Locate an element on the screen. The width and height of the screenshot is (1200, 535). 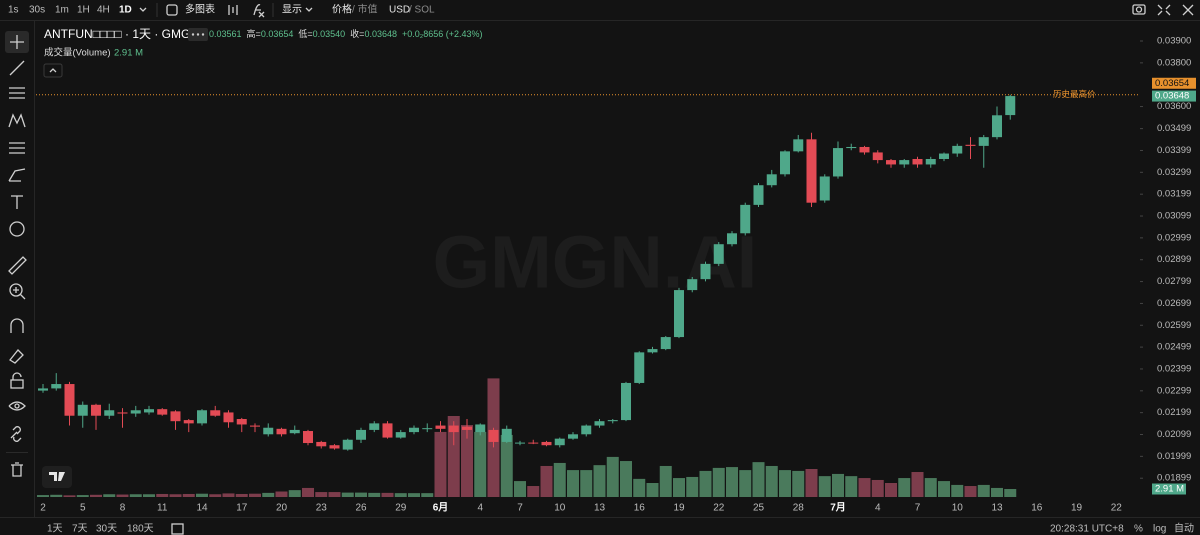
y-tick-label: 0.03800 is located at coordinates (1174, 62).